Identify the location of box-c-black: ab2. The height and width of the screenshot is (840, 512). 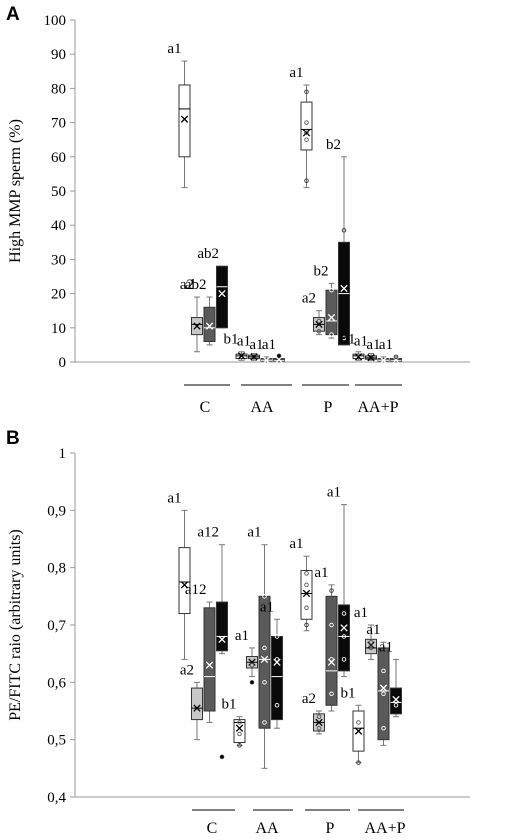
(212, 287).